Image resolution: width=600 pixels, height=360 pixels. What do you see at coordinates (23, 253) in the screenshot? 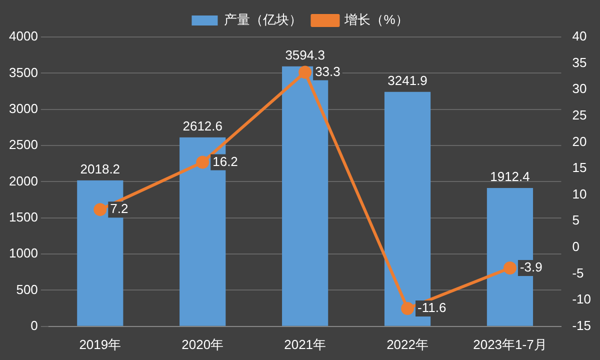
I see `y-tick-label: 1000` at bounding box center [23, 253].